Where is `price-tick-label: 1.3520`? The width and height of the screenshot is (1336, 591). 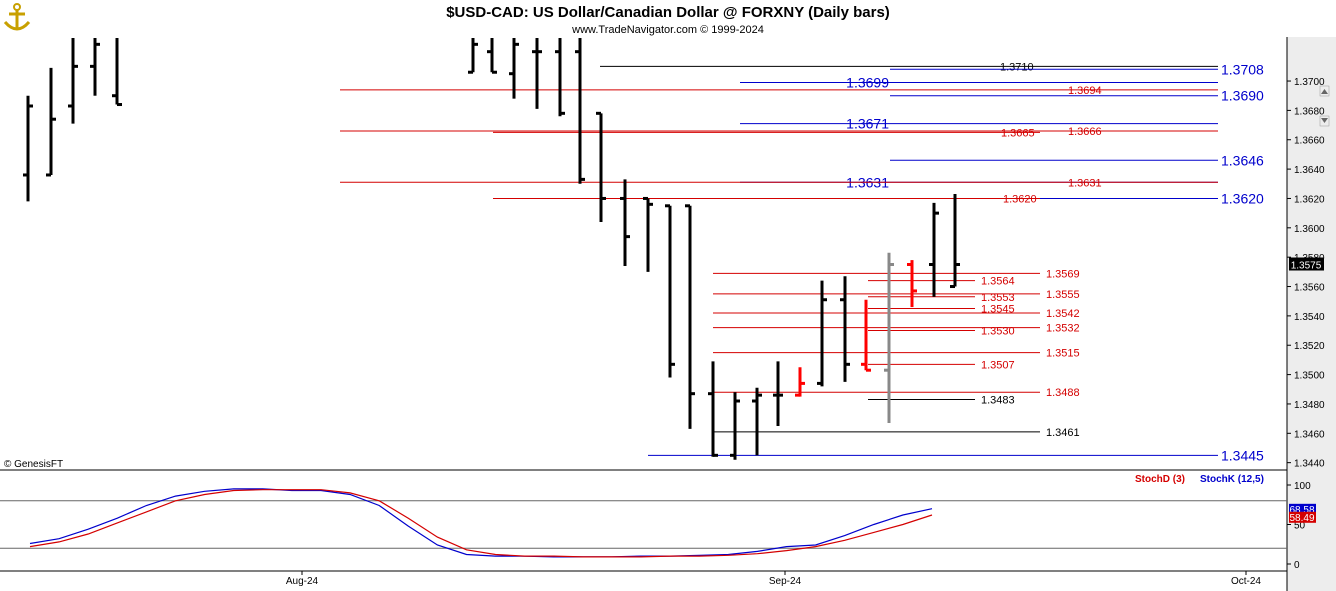
price-tick-label: 1.3520 is located at coordinates (1309, 346).